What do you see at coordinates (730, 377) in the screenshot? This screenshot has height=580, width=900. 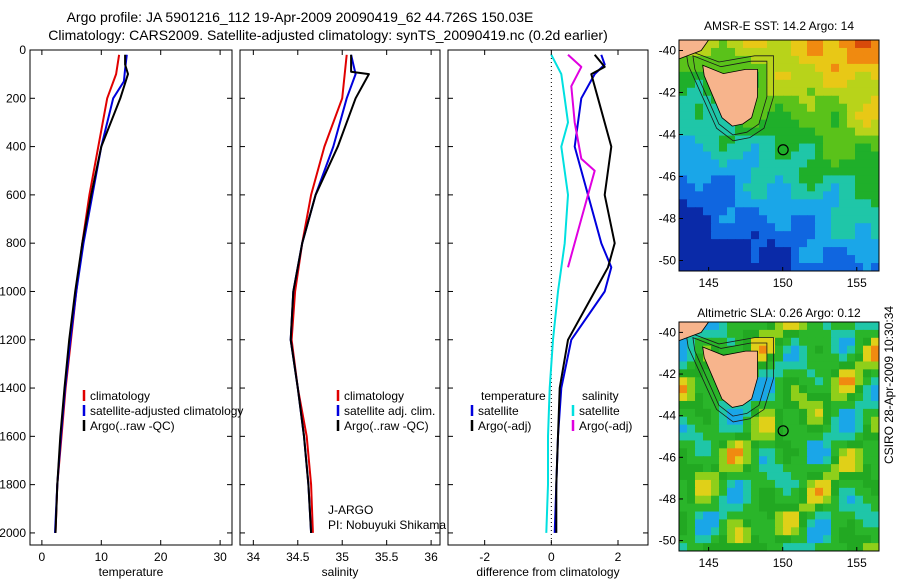 I see `tasmania-landmass` at bounding box center [730, 377].